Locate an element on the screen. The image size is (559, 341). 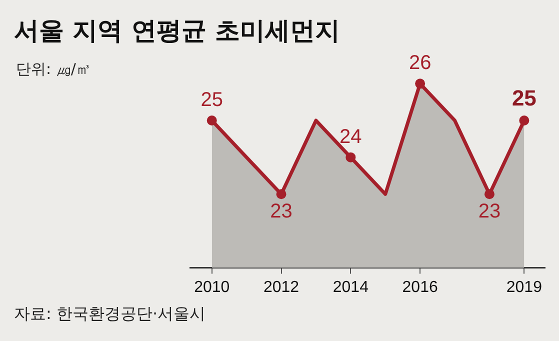
x-tick-label: 2019 is located at coordinates (524, 287).